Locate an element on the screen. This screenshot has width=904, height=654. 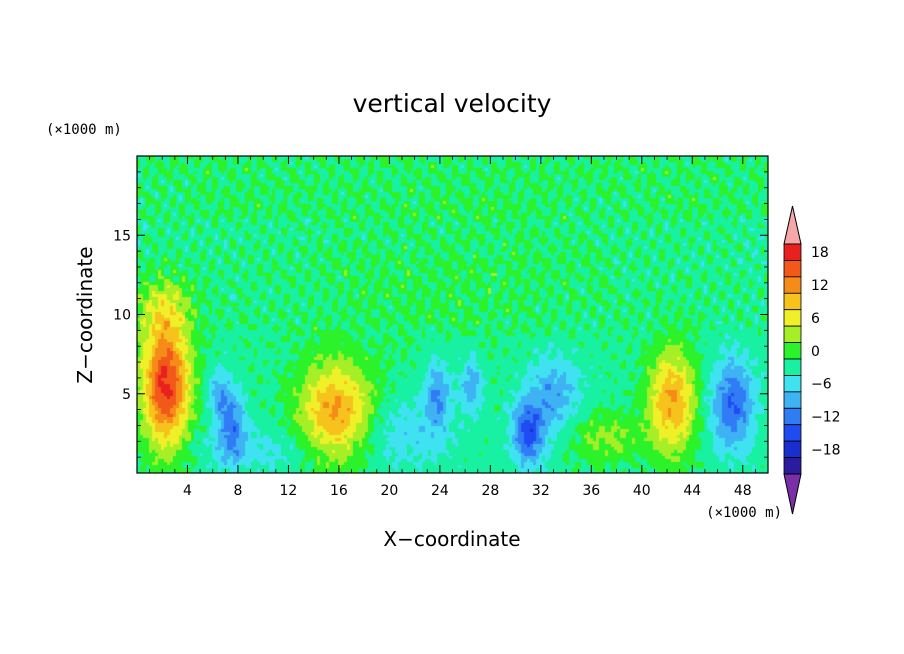
x-tick-label: 28 is located at coordinates (490, 491).